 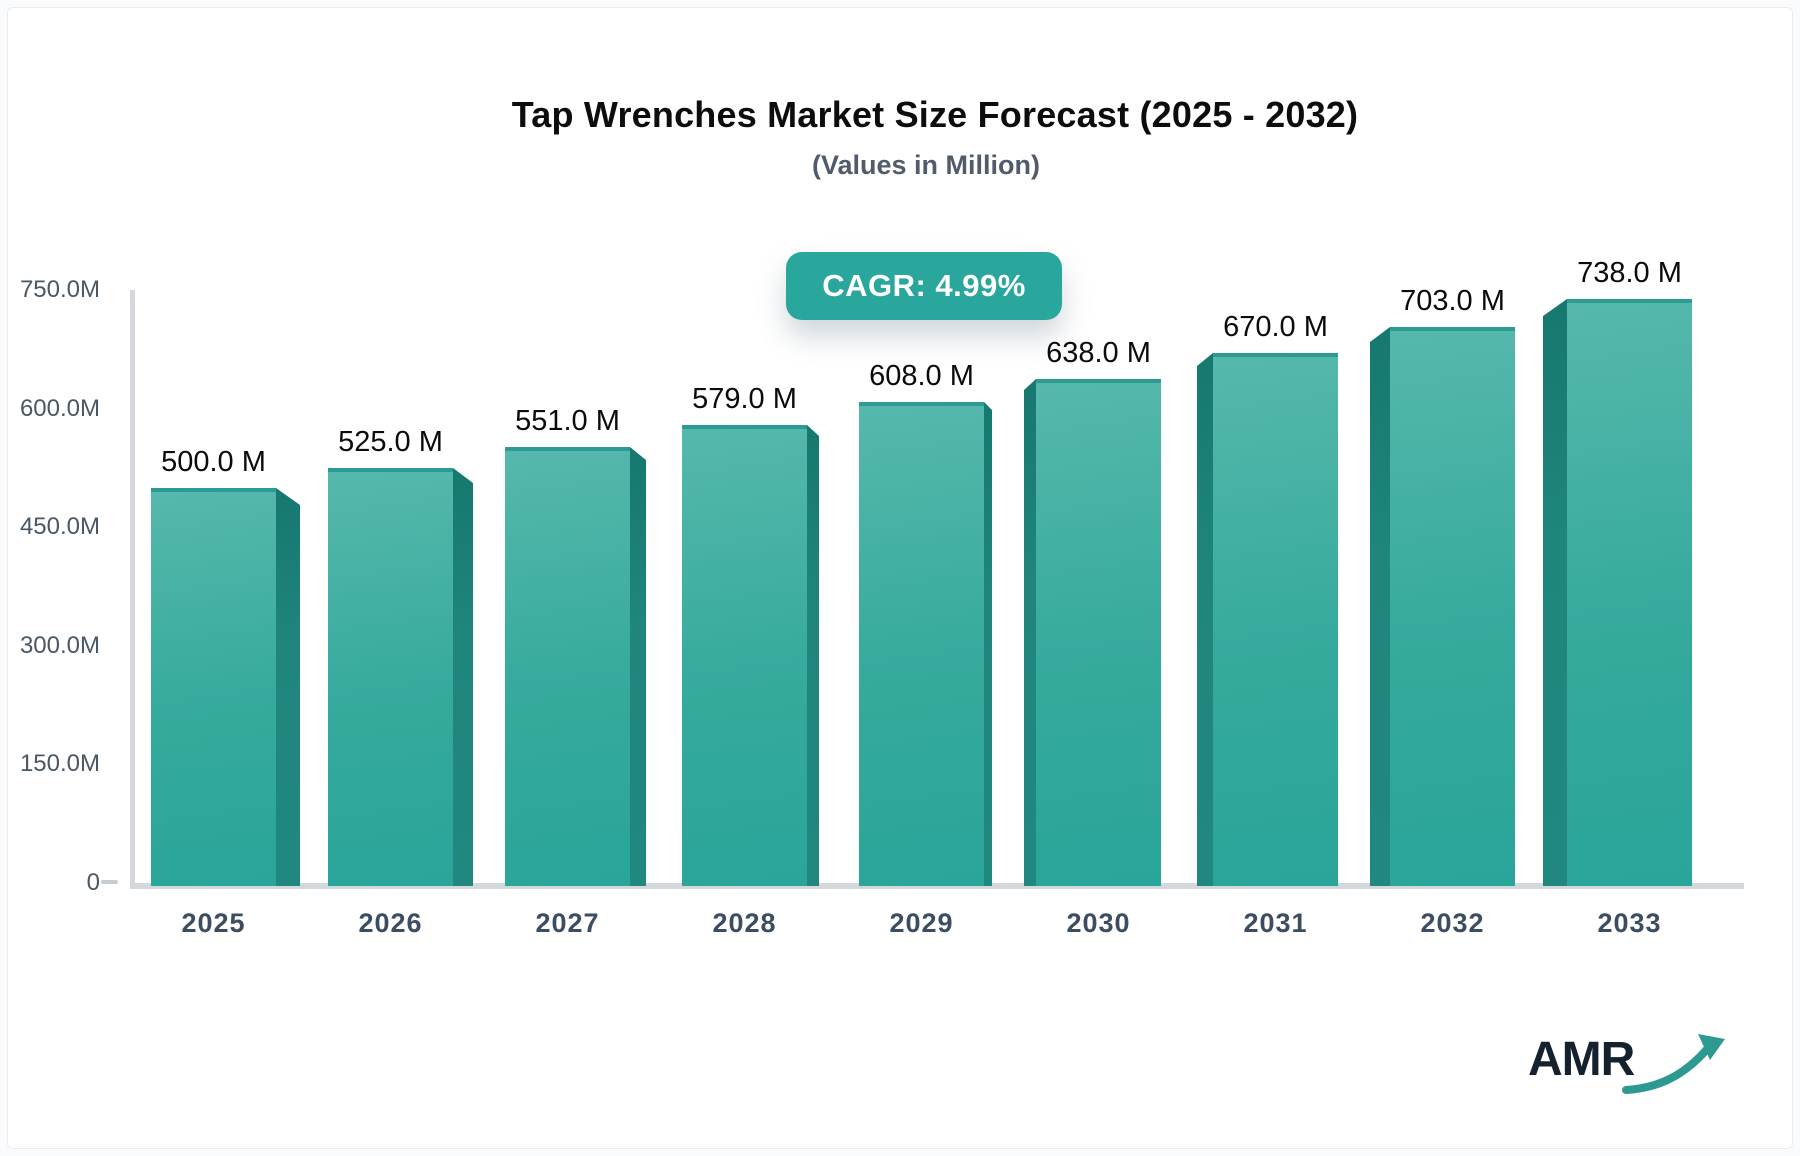 I want to click on bar-value-label: 670.0 M, so click(x=1275, y=327).